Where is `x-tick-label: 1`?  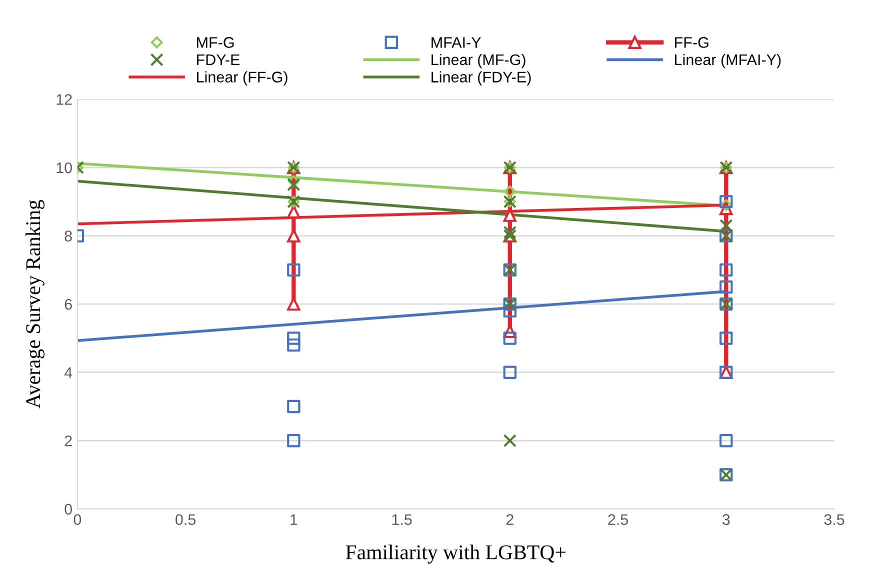 x-tick-label: 1 is located at coordinates (294, 519).